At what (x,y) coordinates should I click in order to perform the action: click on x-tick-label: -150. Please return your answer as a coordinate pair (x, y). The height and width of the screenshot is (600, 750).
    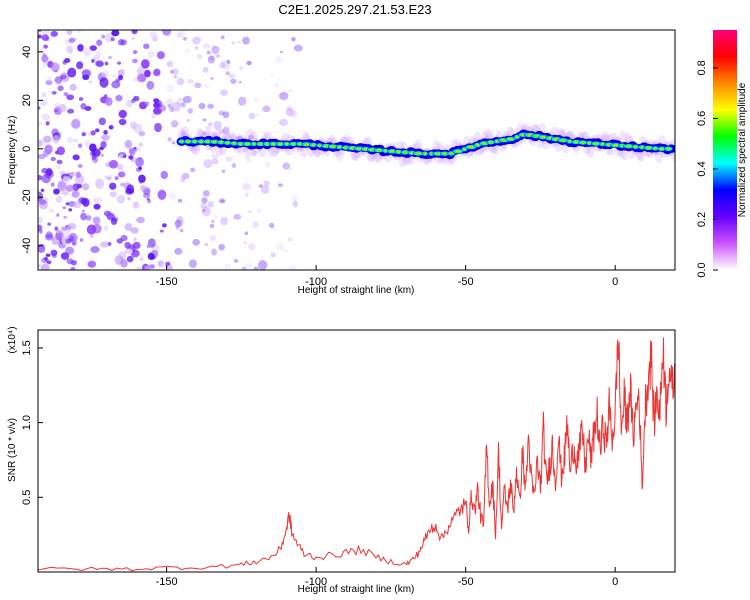
    Looking at the image, I should click on (167, 582).